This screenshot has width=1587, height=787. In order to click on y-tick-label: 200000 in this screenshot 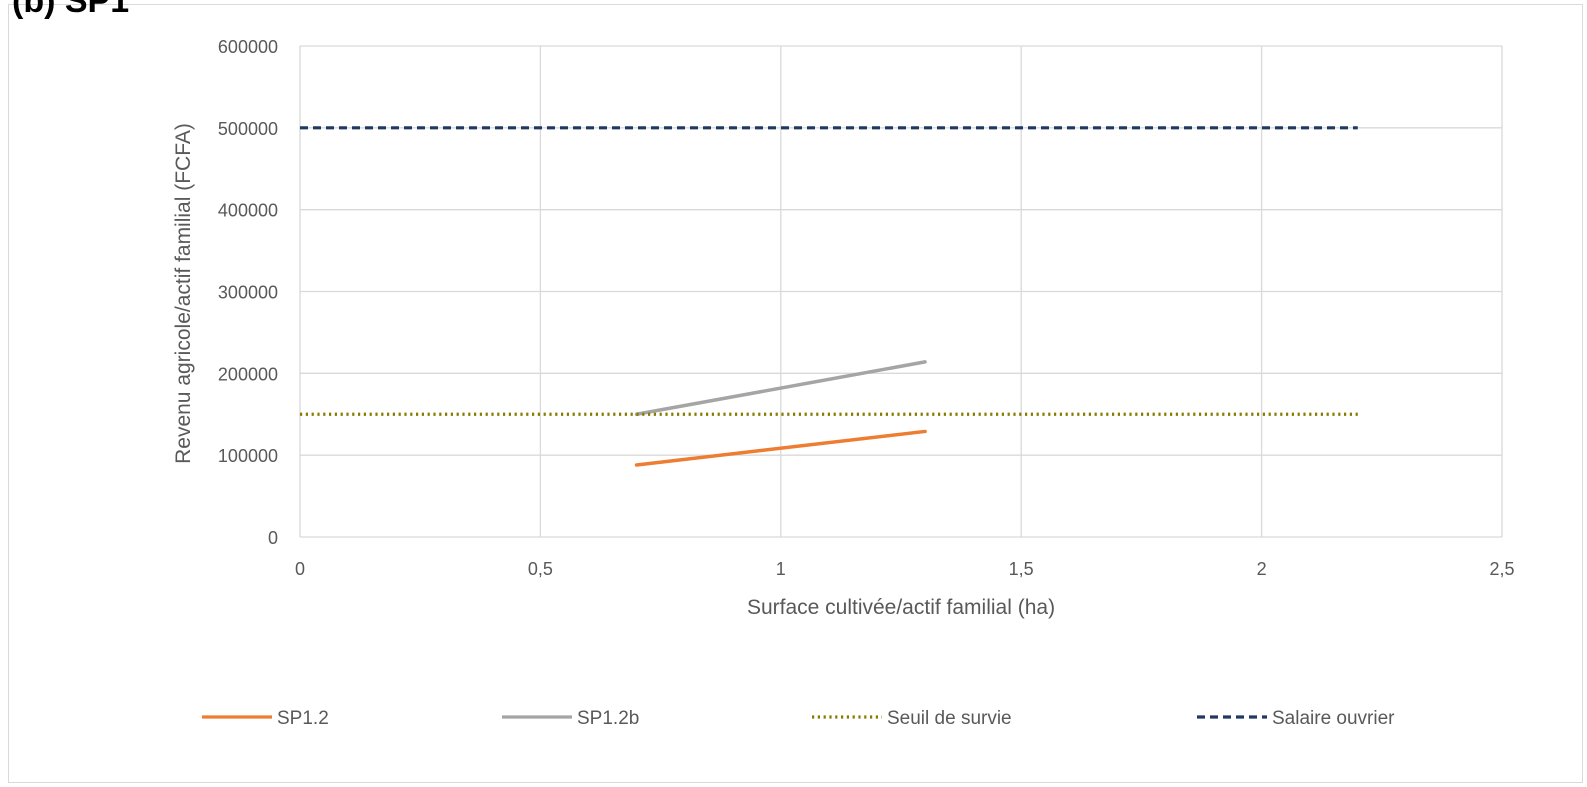, I will do `click(248, 374)`.